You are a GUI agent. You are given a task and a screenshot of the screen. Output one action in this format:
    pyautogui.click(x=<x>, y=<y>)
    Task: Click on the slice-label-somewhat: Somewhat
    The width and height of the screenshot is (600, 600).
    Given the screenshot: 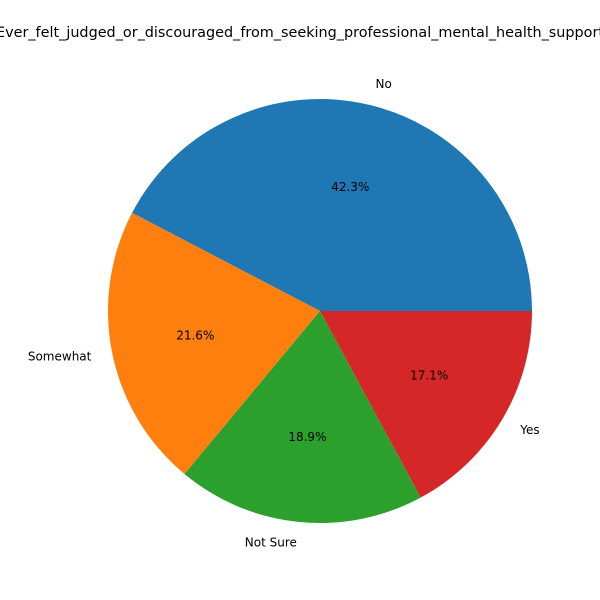 What is the action you would take?
    pyautogui.click(x=60, y=356)
    